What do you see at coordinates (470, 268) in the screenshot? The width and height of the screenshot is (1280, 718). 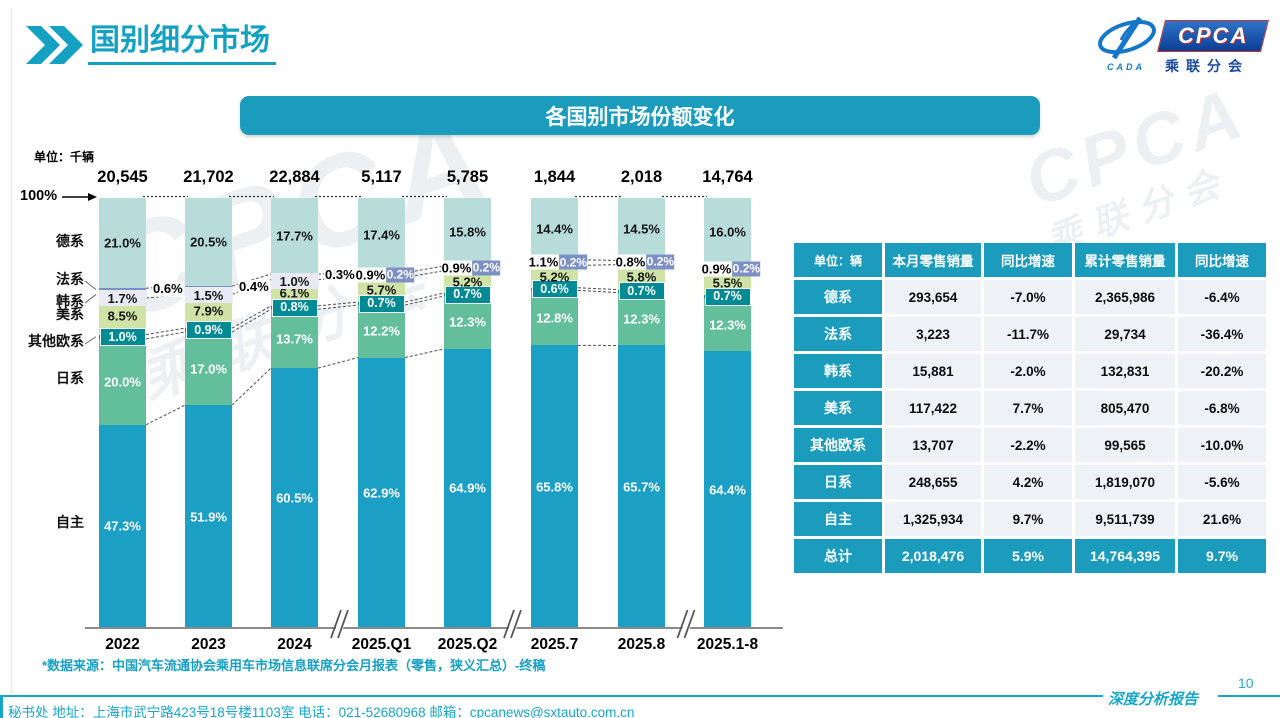 I see `segment-label-pair: 0.9% 0.2%` at bounding box center [470, 268].